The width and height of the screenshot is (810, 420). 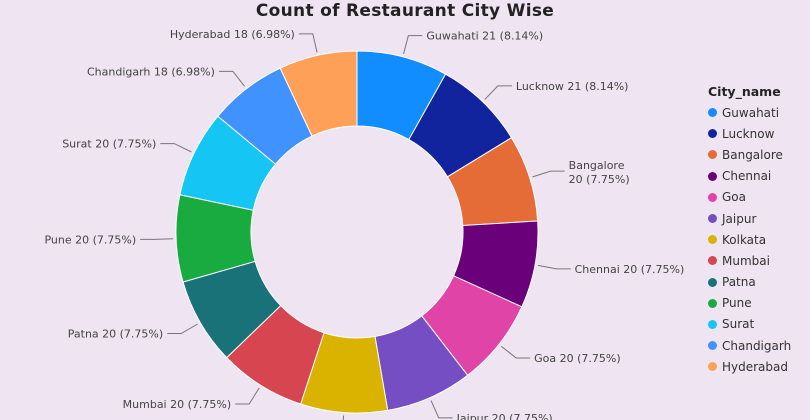 I want to click on legend-item-bangalore: Bangalore, so click(x=758, y=154).